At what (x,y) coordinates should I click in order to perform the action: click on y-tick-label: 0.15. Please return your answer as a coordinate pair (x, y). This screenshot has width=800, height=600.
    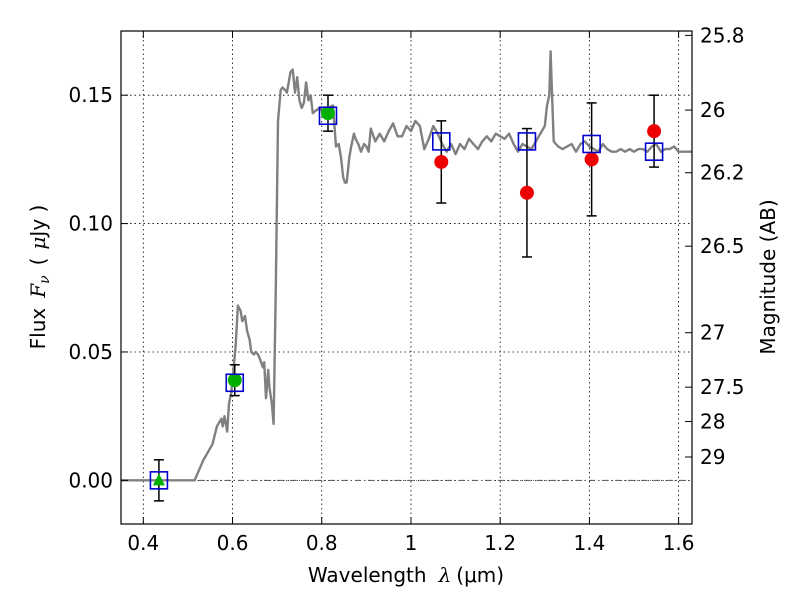
    Looking at the image, I should click on (90, 95).